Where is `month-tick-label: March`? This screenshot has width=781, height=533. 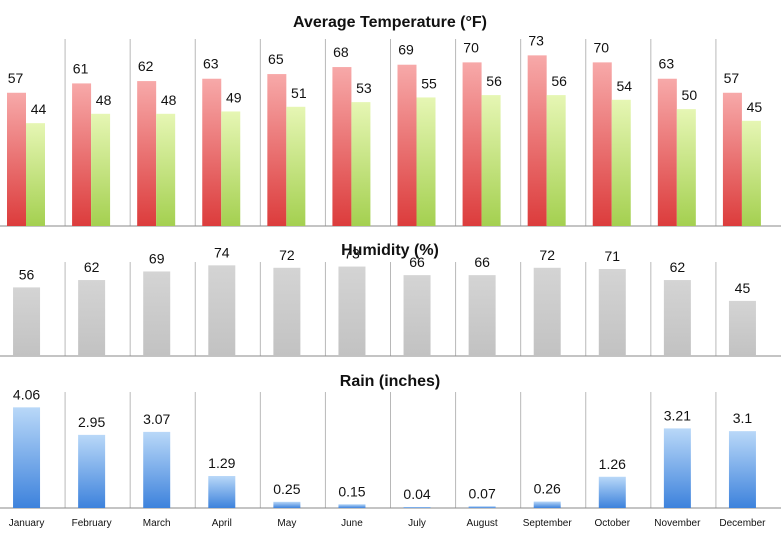 month-tick-label: March is located at coordinates (157, 523).